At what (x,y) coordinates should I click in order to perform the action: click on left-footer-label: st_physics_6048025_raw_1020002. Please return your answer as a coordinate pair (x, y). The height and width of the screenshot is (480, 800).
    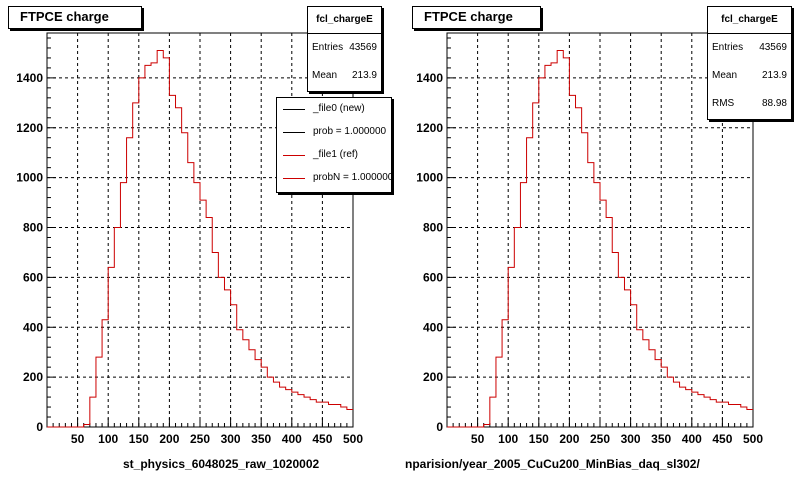
    Looking at the image, I should click on (221, 464).